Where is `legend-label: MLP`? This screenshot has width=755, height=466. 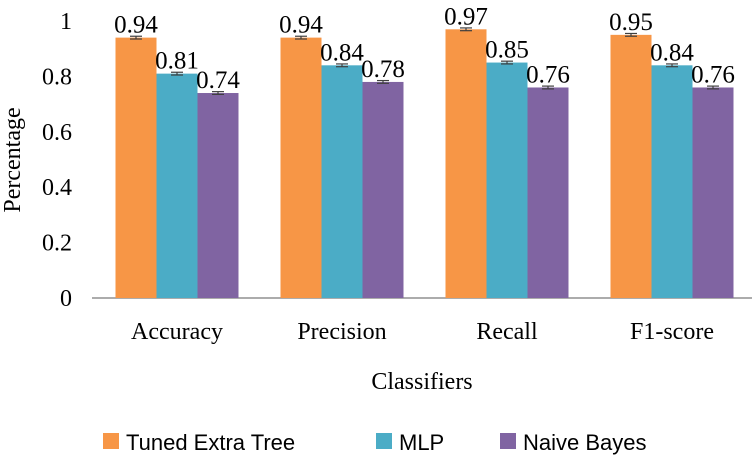 legend-label: MLP is located at coordinates (421, 442).